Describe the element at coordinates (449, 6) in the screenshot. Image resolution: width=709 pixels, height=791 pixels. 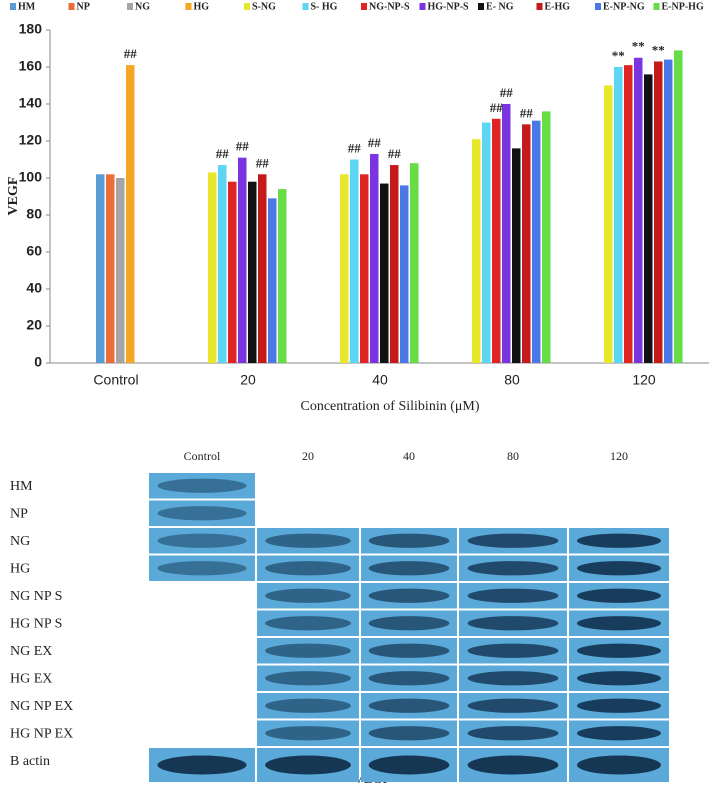
I see `legend-label: HG-NP-S` at that location.